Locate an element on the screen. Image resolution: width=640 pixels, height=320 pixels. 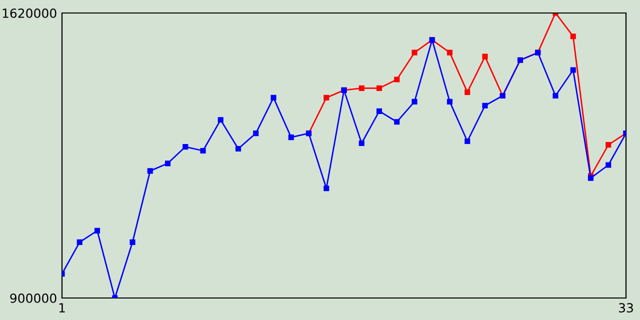
y-tick-label: 1620000 is located at coordinates (29, 13).